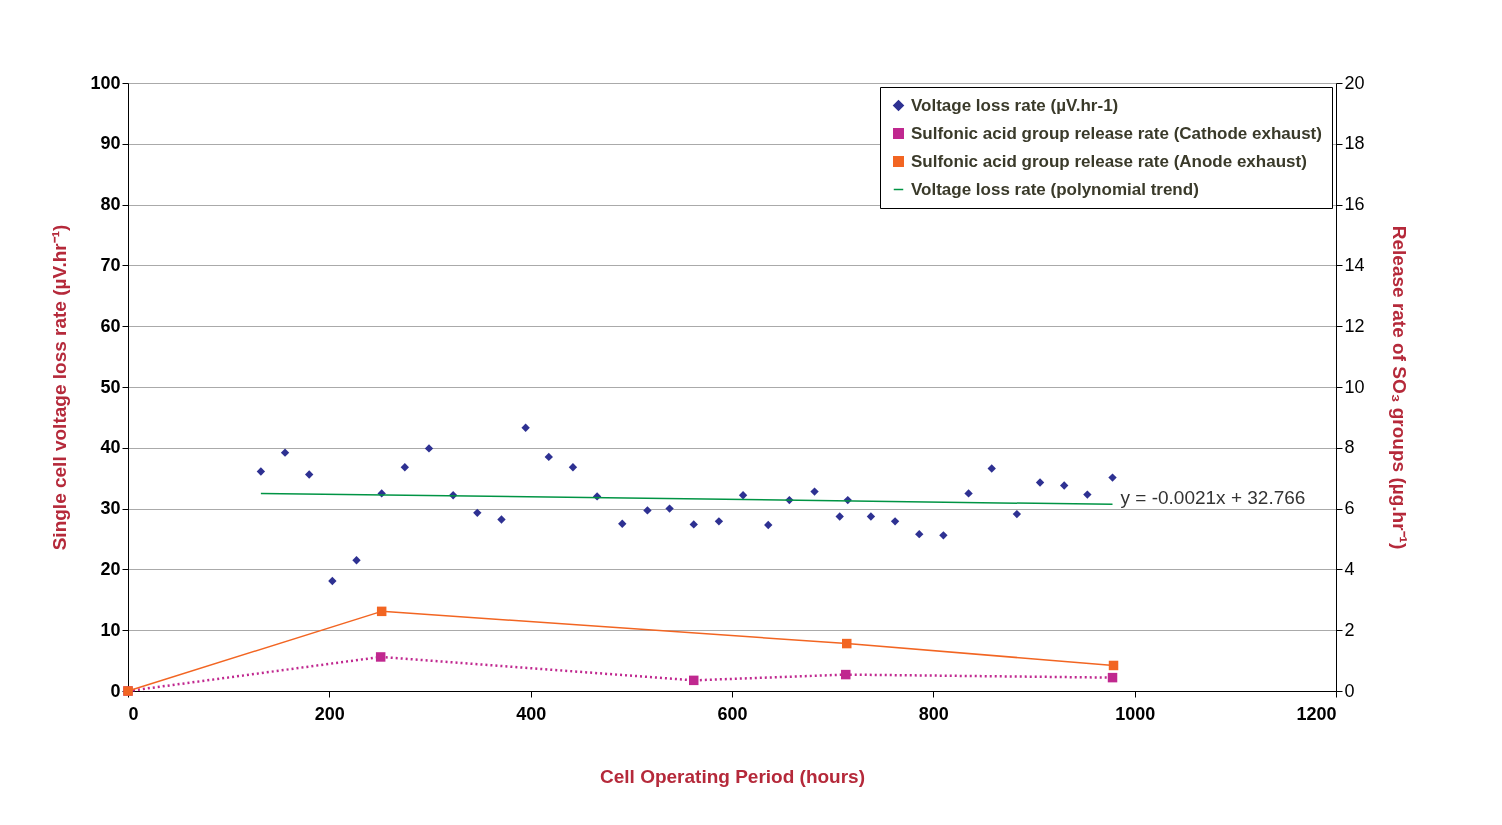 The height and width of the screenshot is (825, 1502). What do you see at coordinates (1354, 325) in the screenshot?
I see `y2-tick-label: 12` at bounding box center [1354, 325].